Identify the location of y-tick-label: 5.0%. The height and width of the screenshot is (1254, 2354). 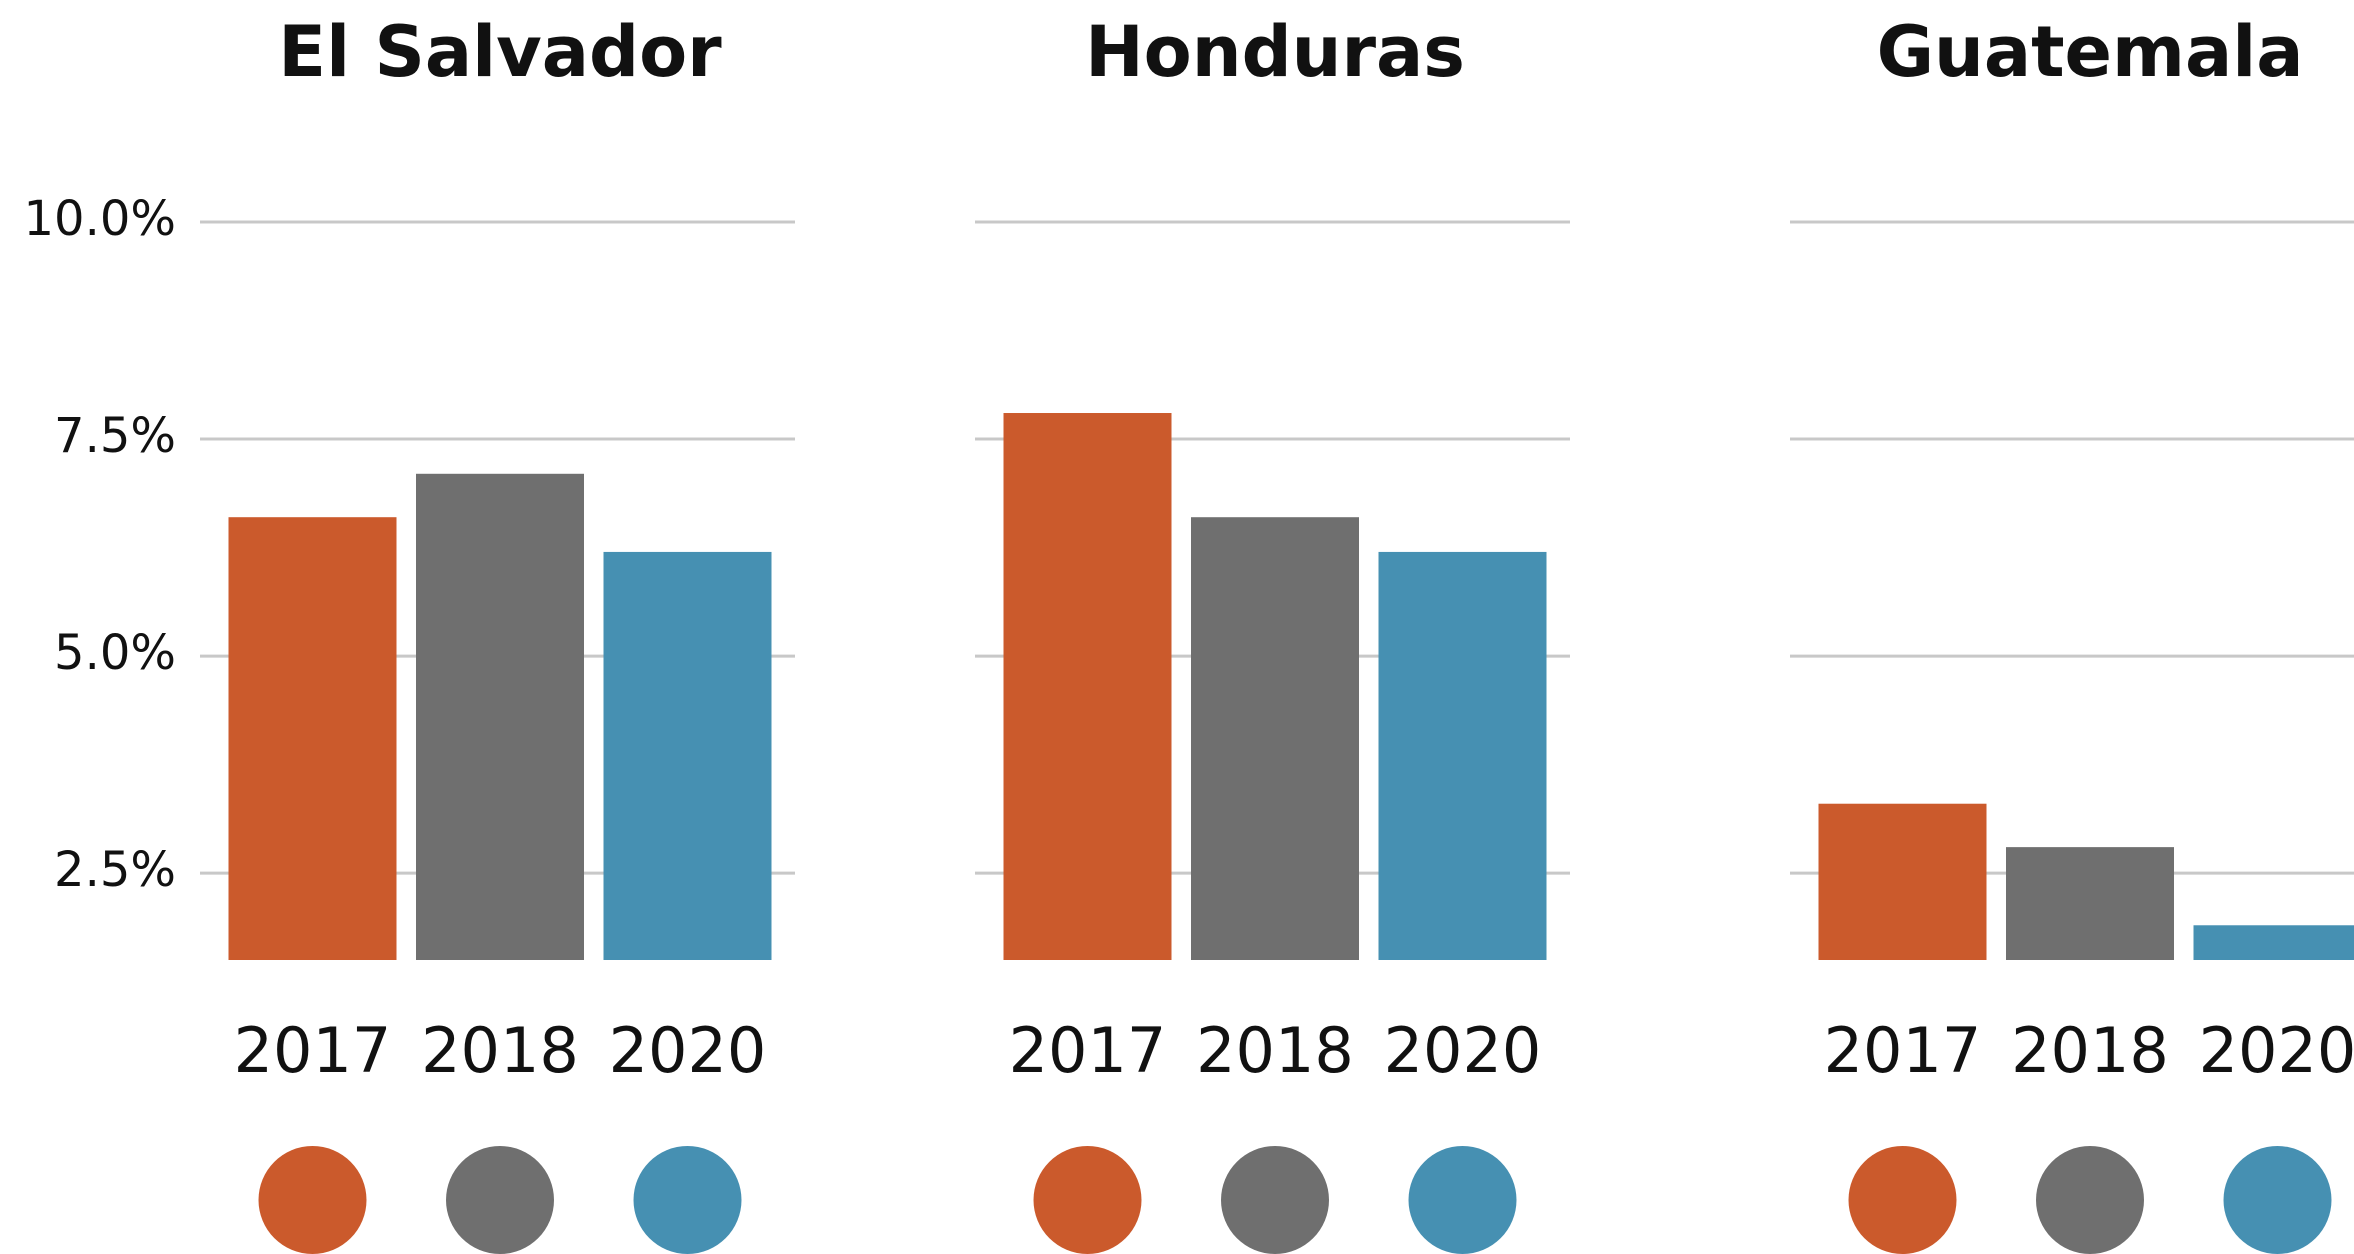
(115, 653).